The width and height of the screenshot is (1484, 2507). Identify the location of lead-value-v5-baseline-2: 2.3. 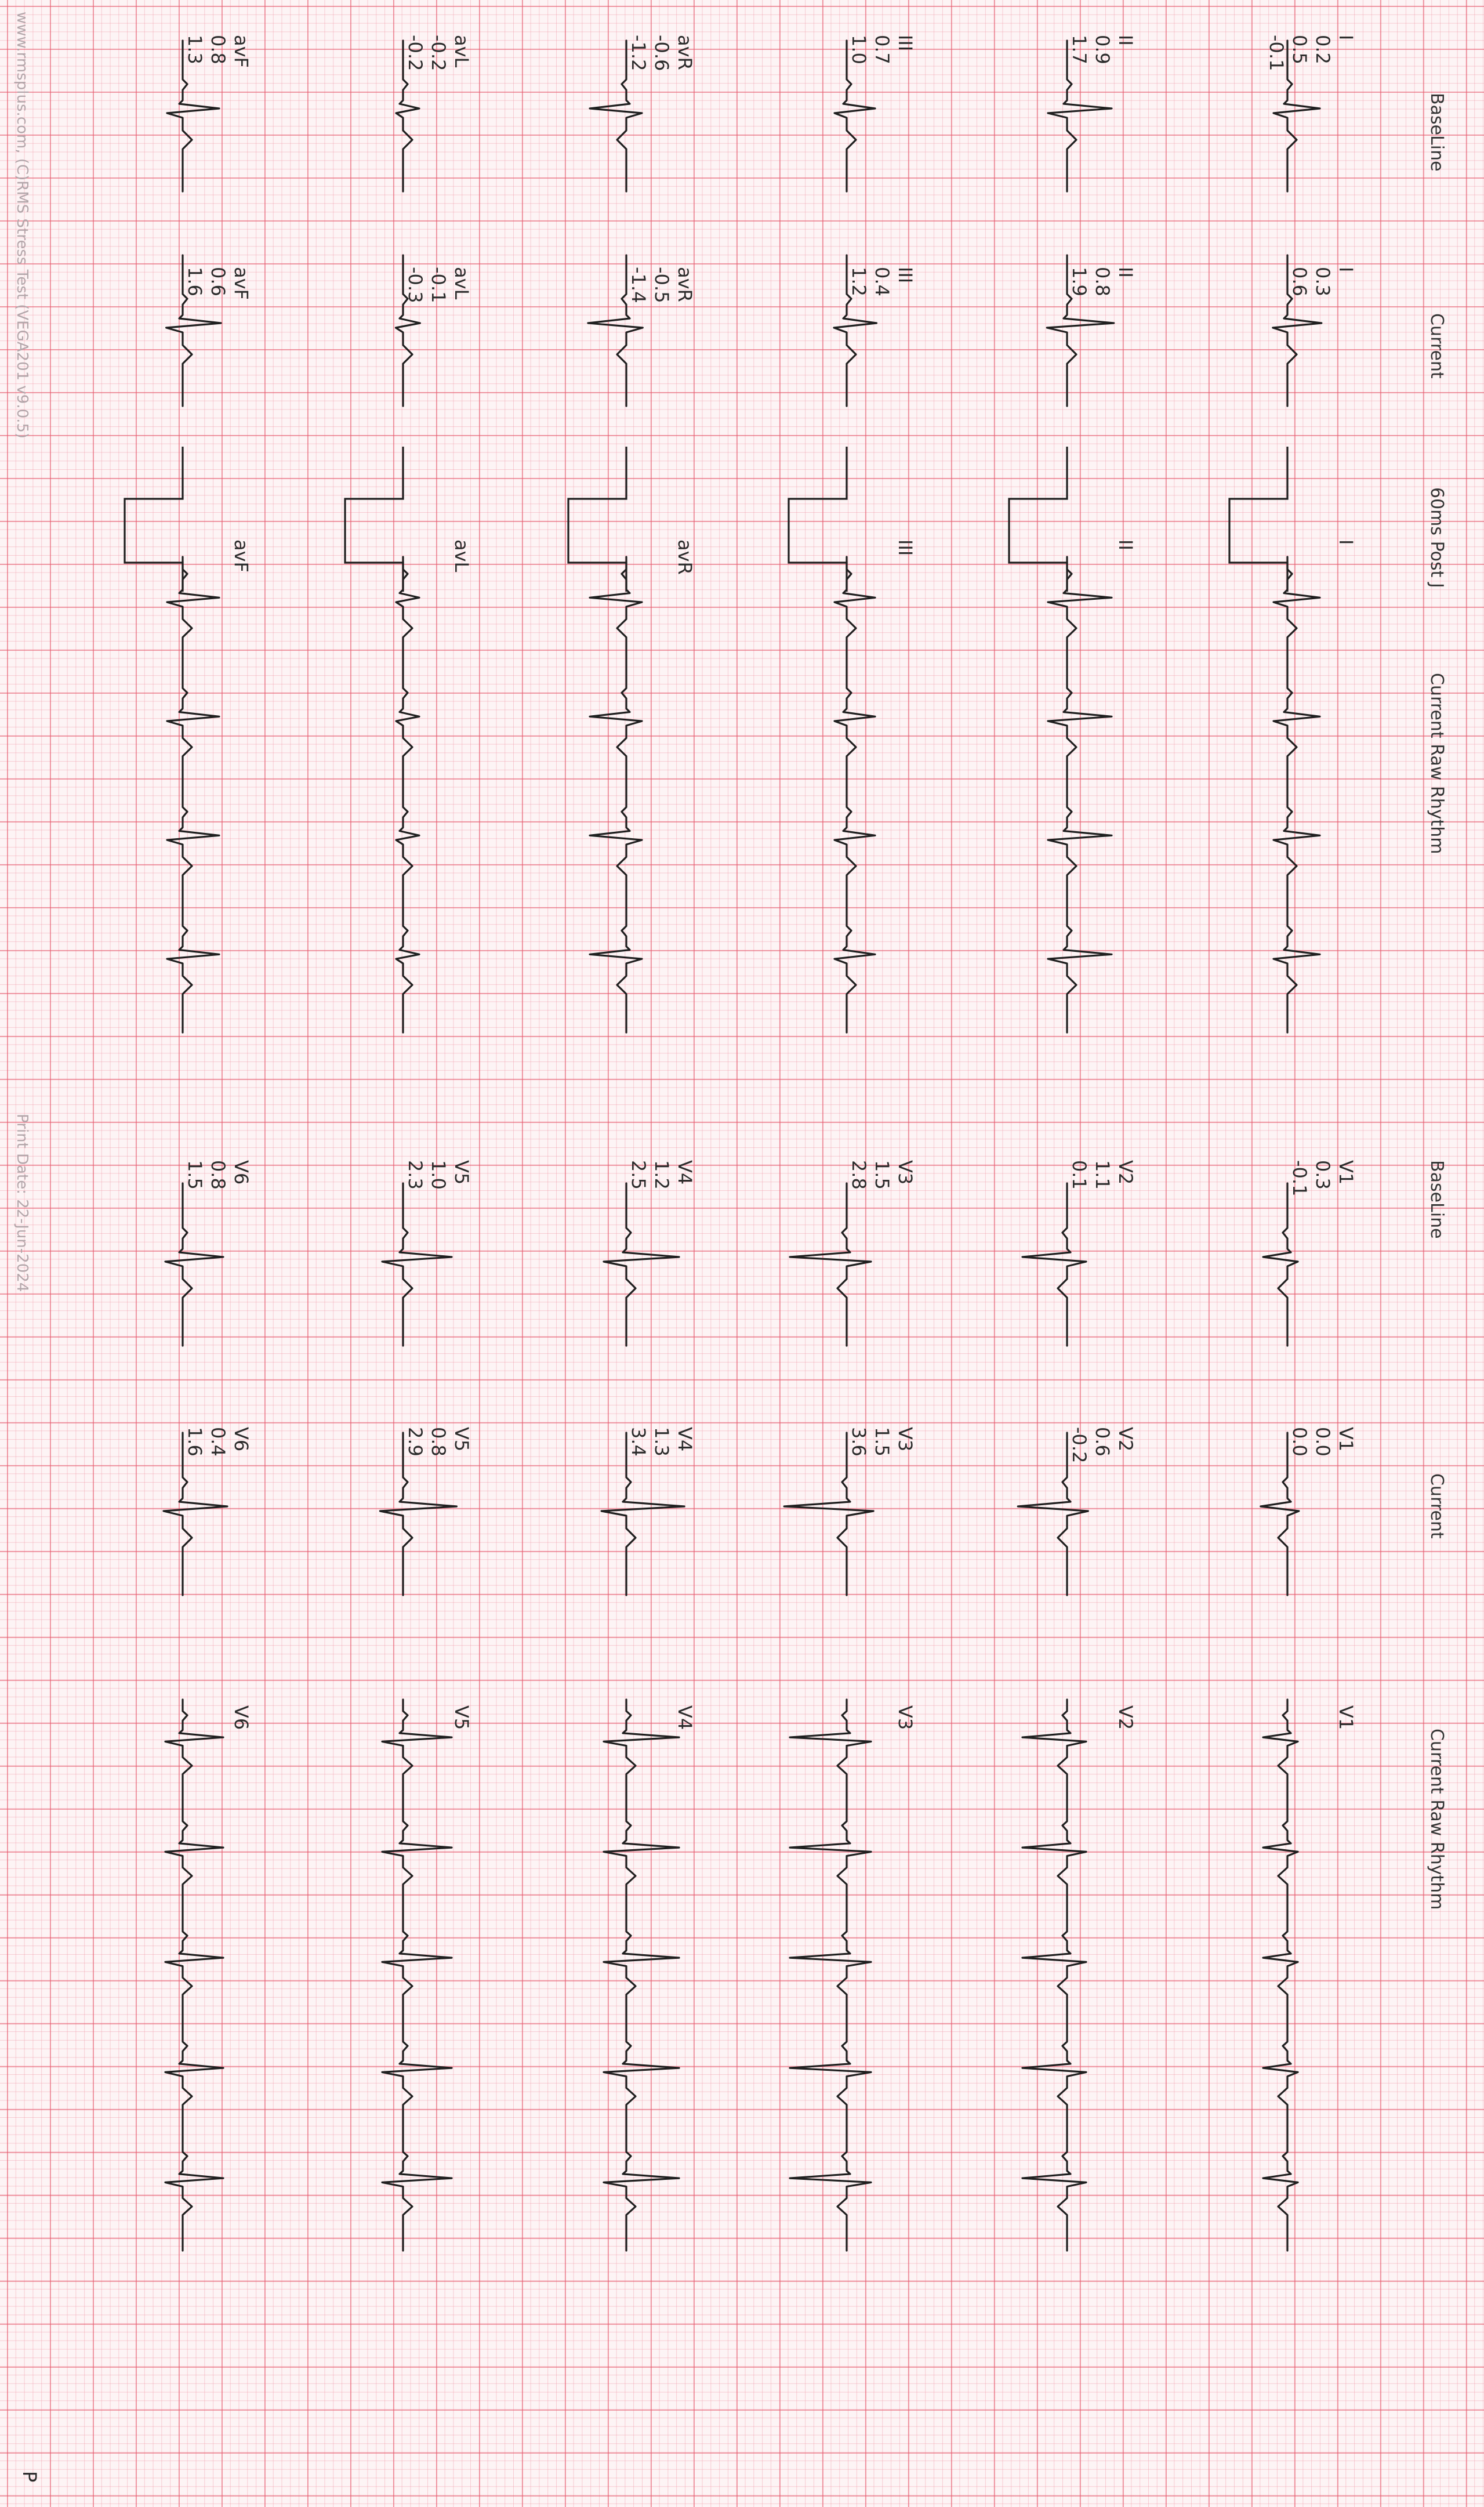
(415, 1175).